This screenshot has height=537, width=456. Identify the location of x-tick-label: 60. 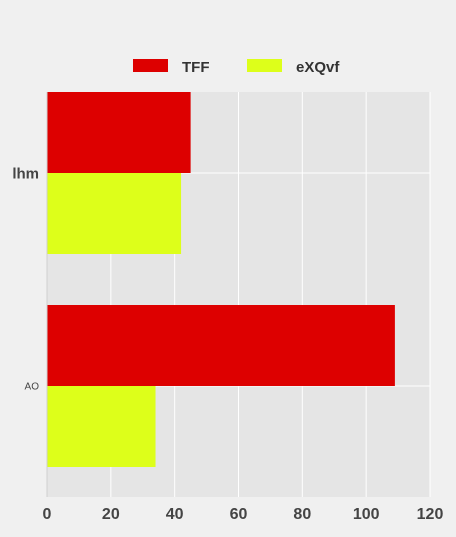
(239, 514).